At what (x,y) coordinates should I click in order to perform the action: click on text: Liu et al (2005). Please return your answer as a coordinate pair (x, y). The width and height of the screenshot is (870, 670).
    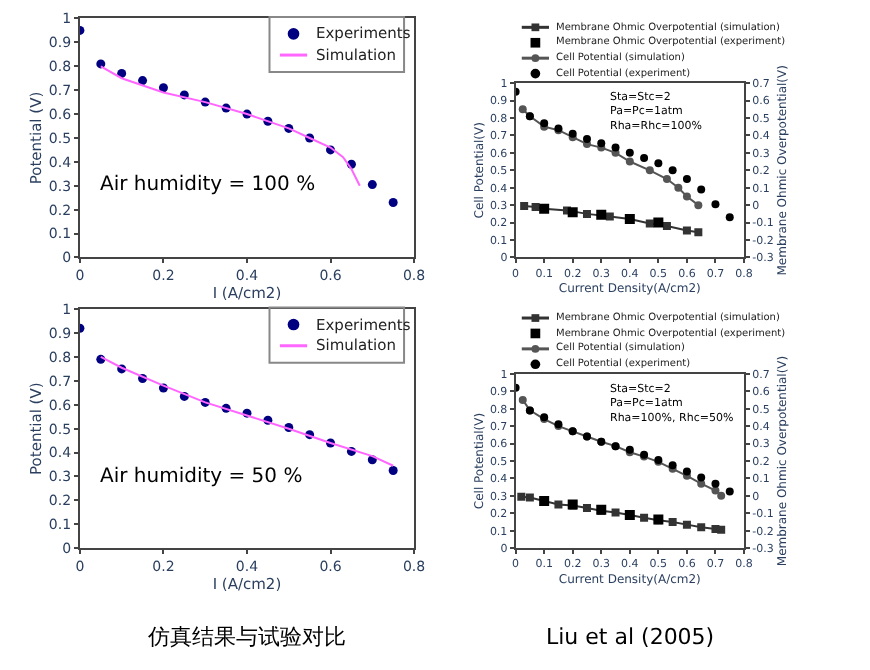
    Looking at the image, I should click on (630, 637).